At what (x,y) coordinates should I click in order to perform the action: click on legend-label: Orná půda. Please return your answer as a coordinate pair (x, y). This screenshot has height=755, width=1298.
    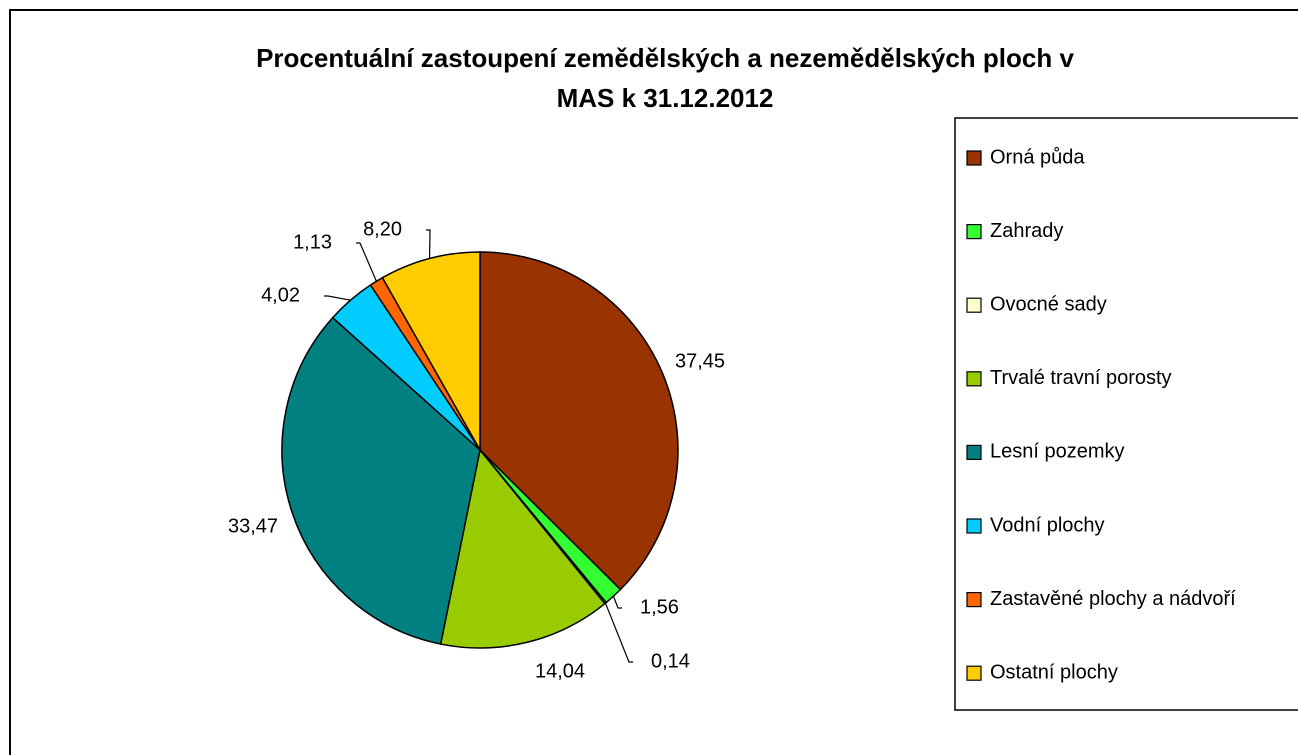
    Looking at the image, I should click on (1037, 157).